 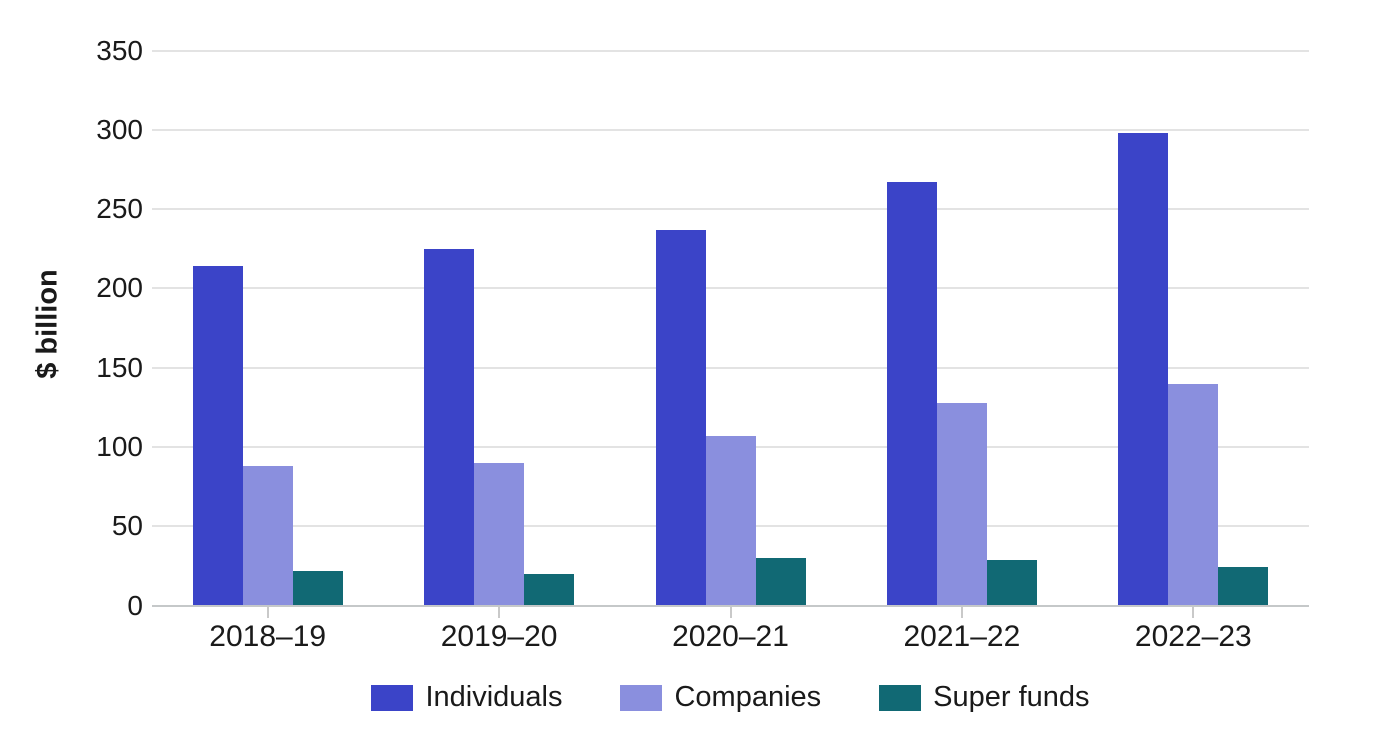 I want to click on legend: Individuals Companies Super funds, so click(x=730, y=697).